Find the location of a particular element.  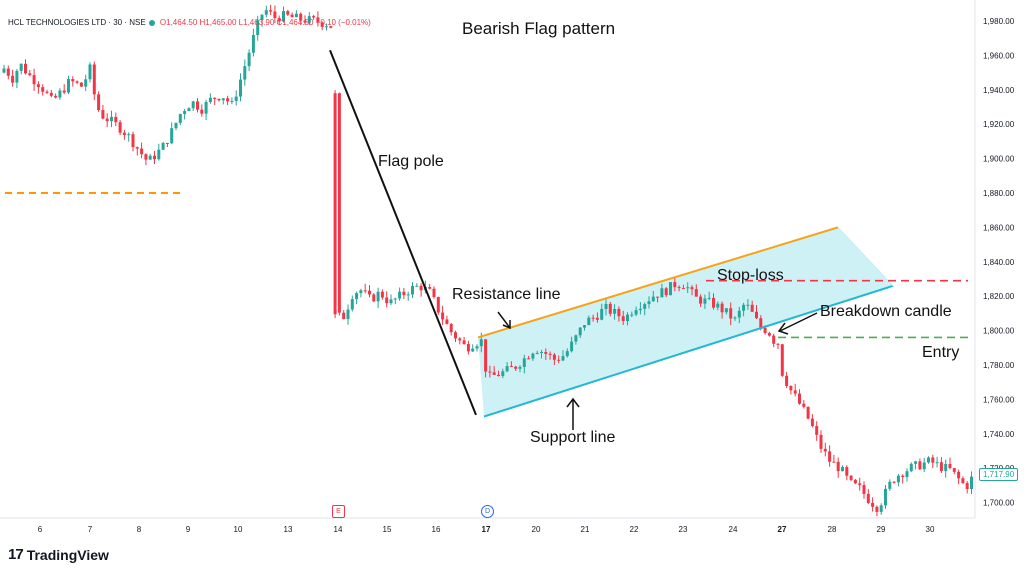

dividend-marker: D is located at coordinates (487, 511).